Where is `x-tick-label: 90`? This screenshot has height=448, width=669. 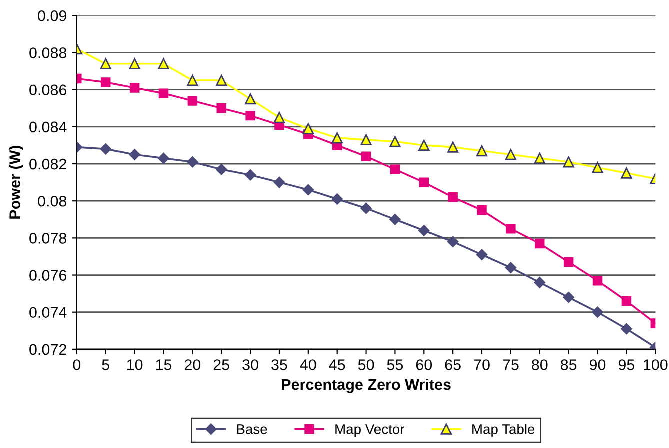 x-tick-label: 90 is located at coordinates (598, 365).